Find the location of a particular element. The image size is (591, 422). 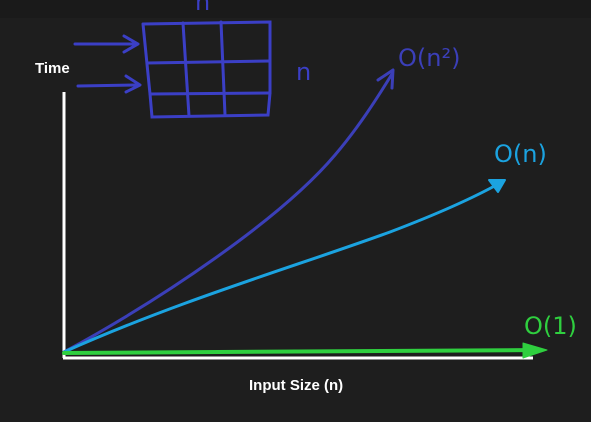

y-axis-label: Time is located at coordinates (52, 68).